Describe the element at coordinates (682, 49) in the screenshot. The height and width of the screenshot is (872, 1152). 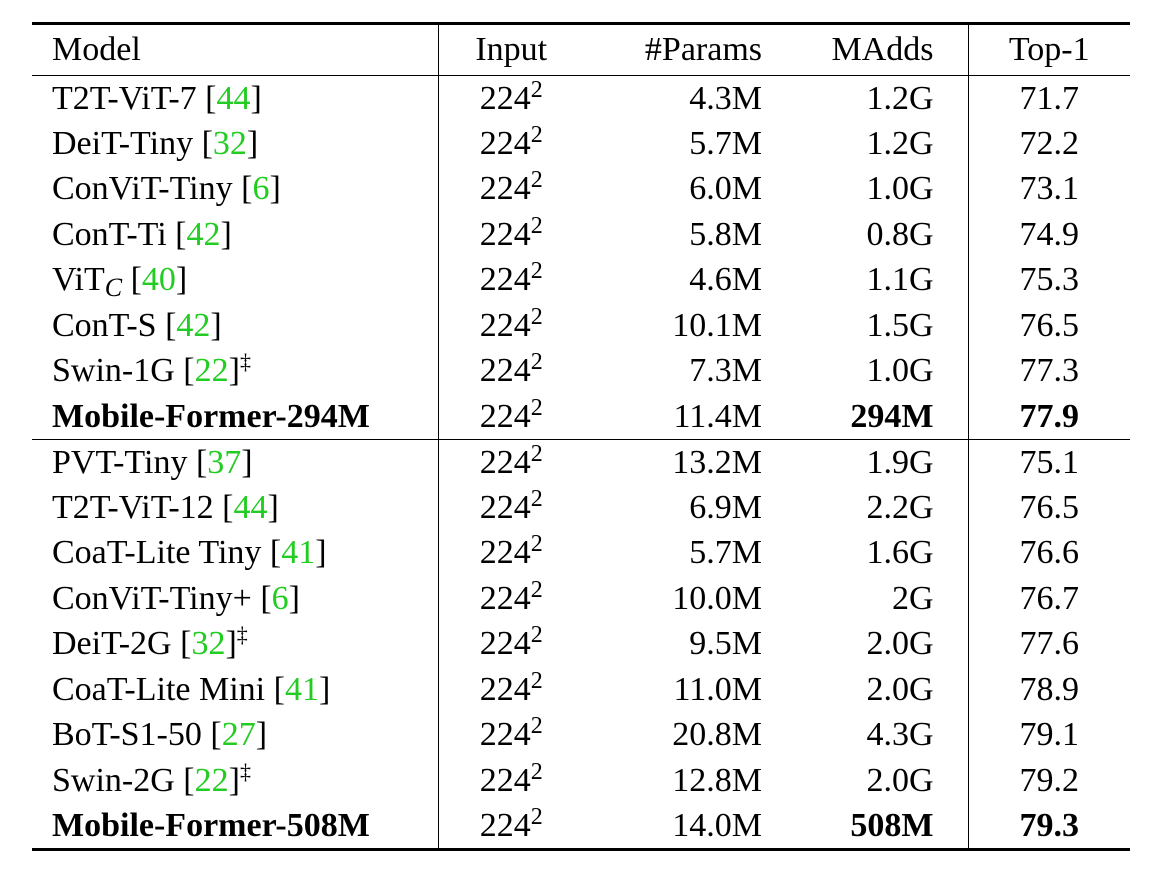
I see `header-params: #Params` at that location.